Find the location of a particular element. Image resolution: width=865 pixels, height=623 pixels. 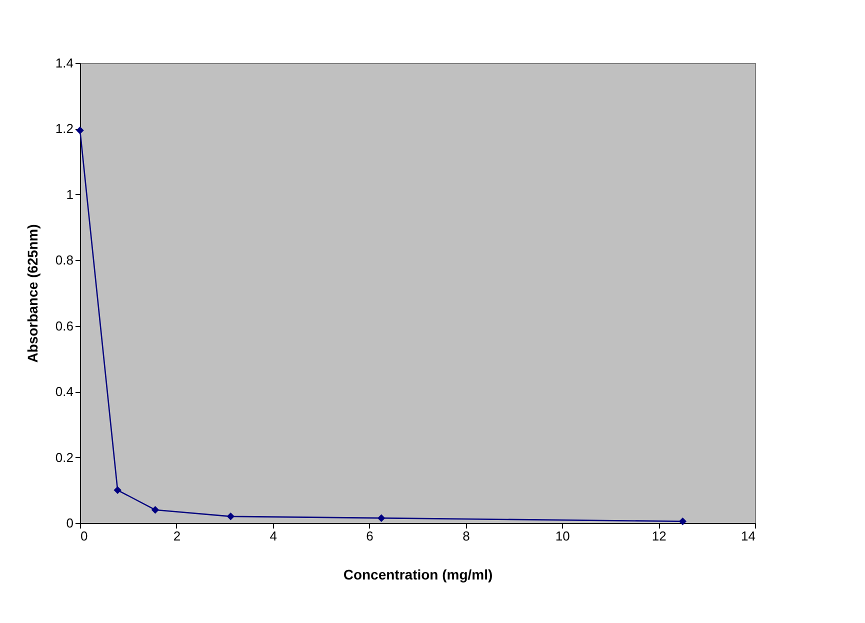

x-tick-label: 12 is located at coordinates (659, 536).